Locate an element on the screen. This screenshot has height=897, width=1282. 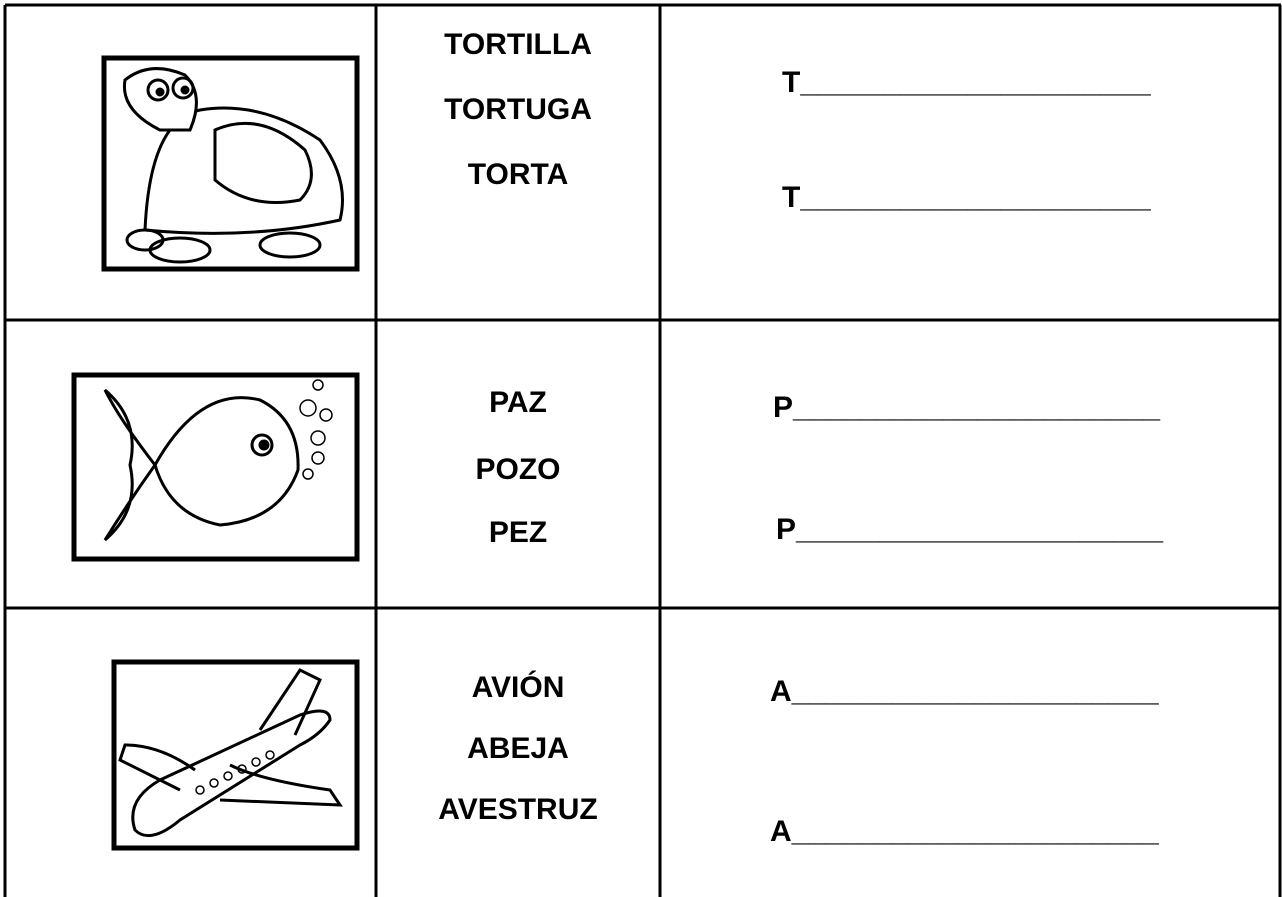
word-option: TORTILLA is located at coordinates (518, 44).